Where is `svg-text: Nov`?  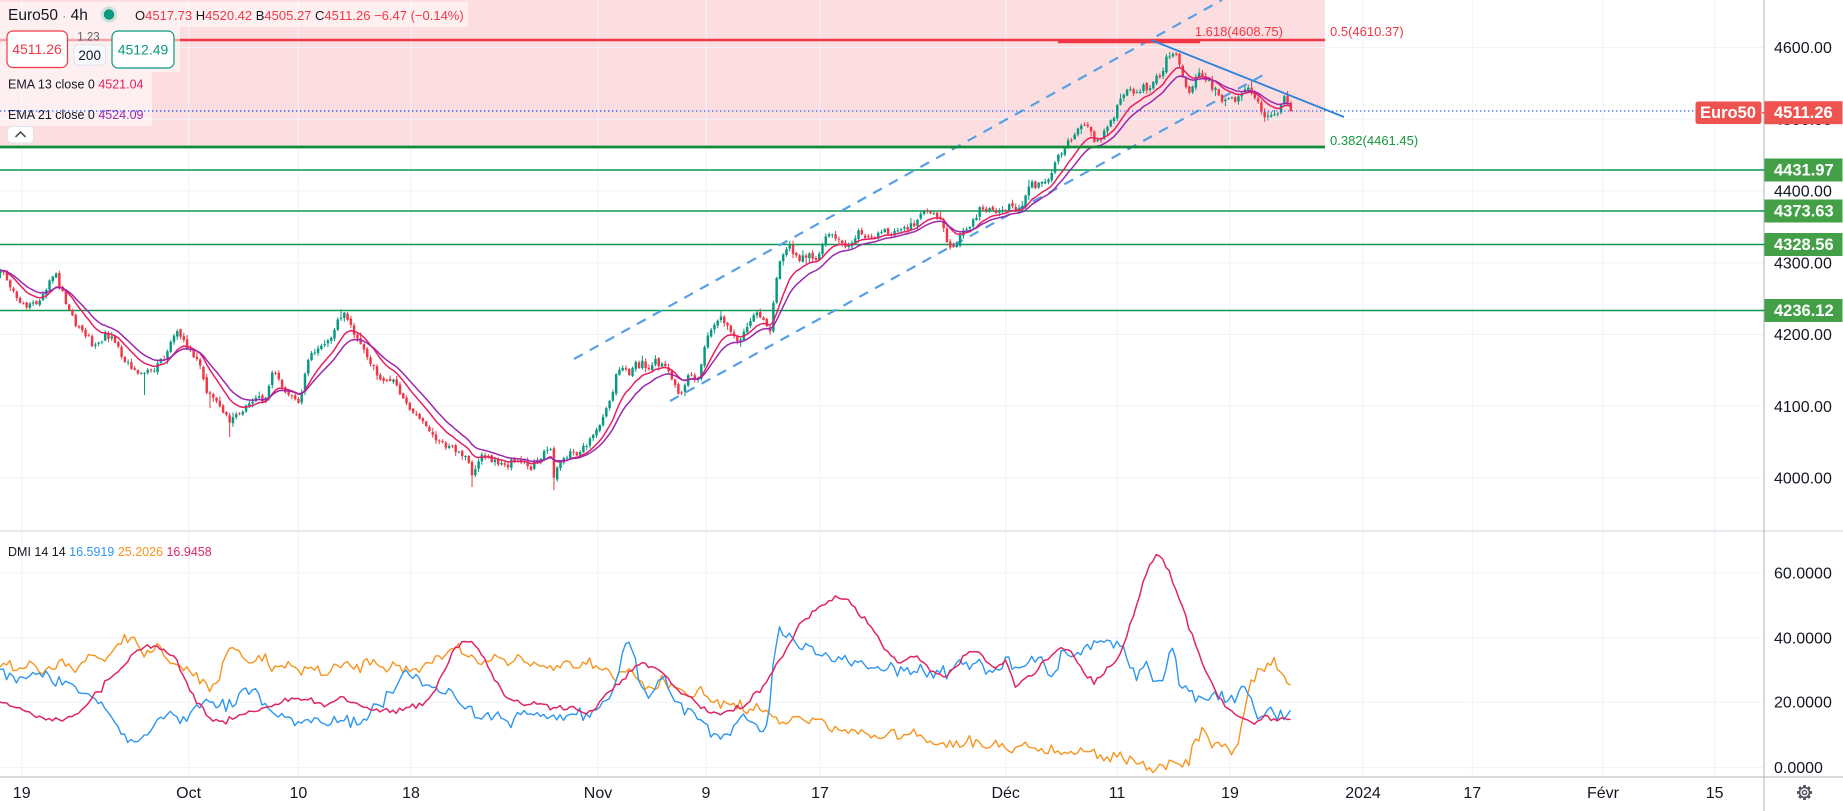 svg-text: Nov is located at coordinates (598, 793).